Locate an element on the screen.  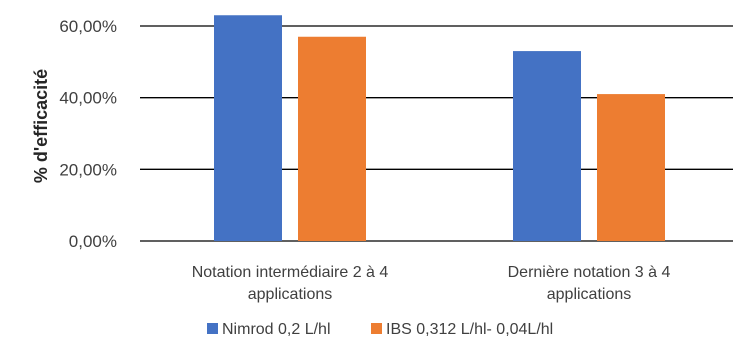
legend-label: IBS 0,312 L/hl- 0,04L/hl is located at coordinates (469, 329).